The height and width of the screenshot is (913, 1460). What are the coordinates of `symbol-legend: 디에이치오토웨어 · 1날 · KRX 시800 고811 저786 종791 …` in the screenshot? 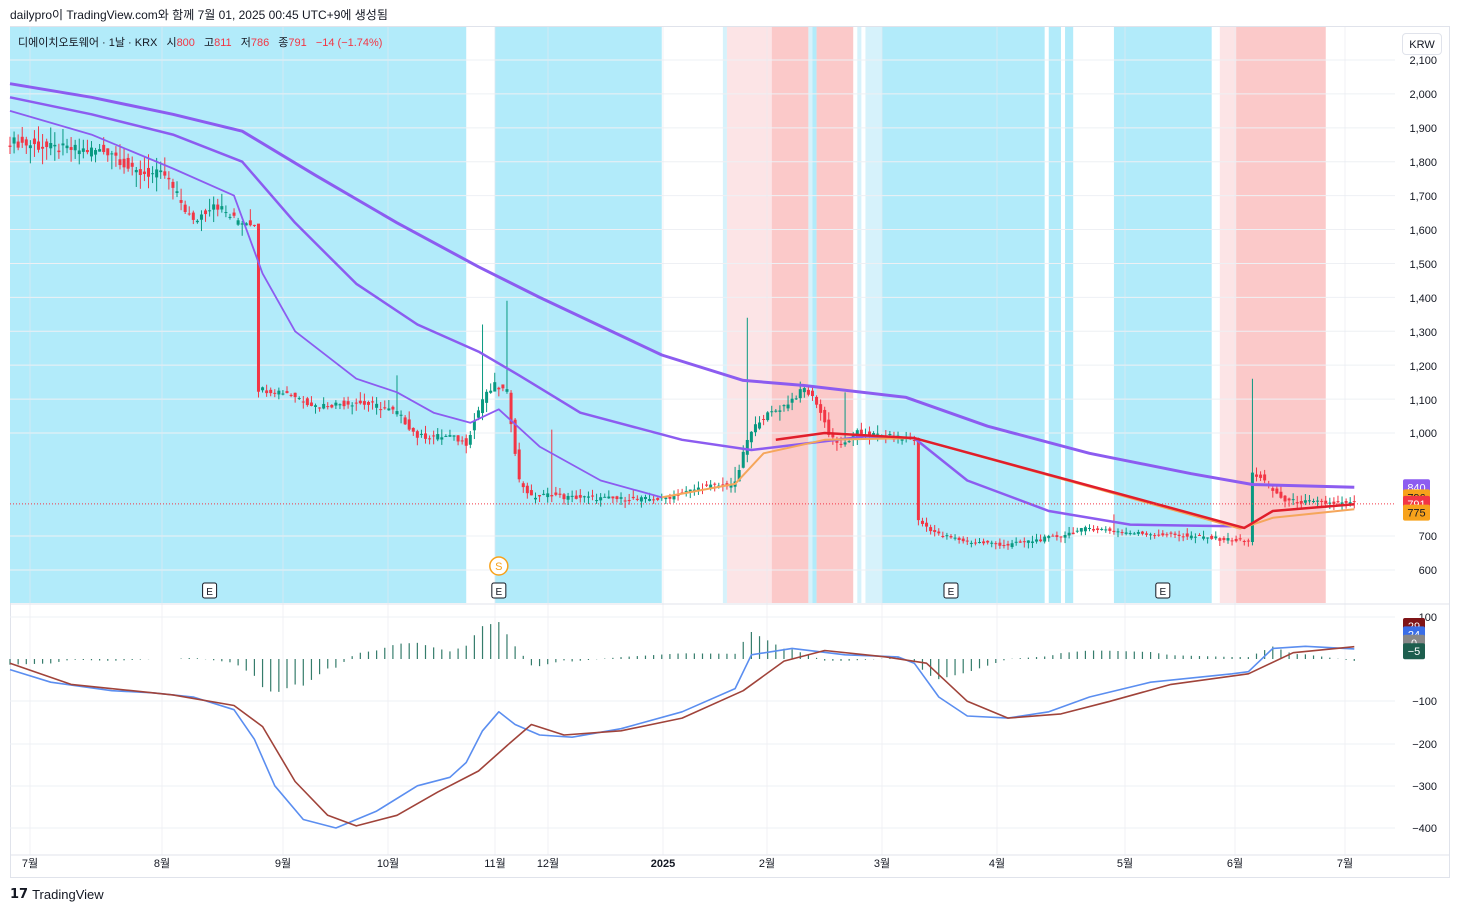 It's located at (200, 42).